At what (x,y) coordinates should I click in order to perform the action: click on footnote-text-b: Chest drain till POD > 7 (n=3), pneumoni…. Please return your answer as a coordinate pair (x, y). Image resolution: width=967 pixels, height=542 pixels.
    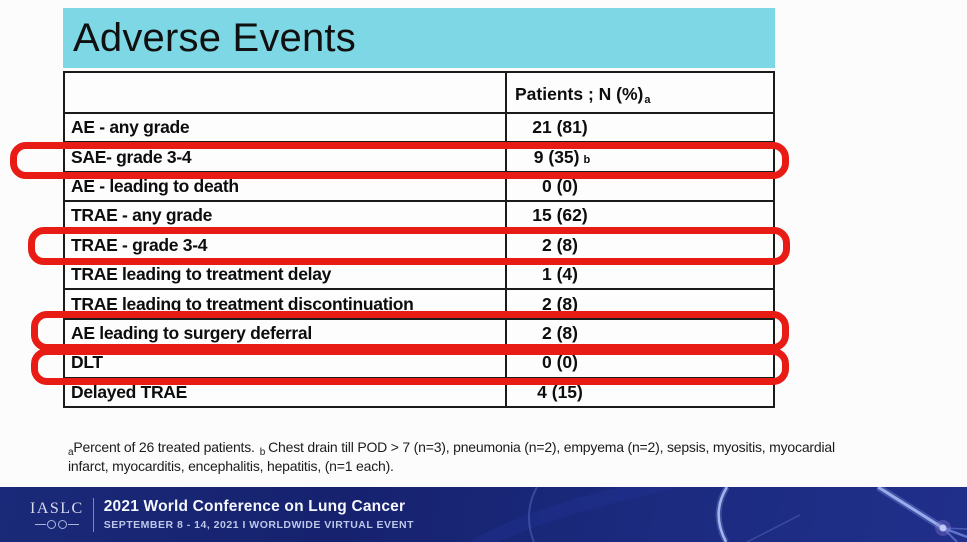
    Looking at the image, I should click on (451, 456).